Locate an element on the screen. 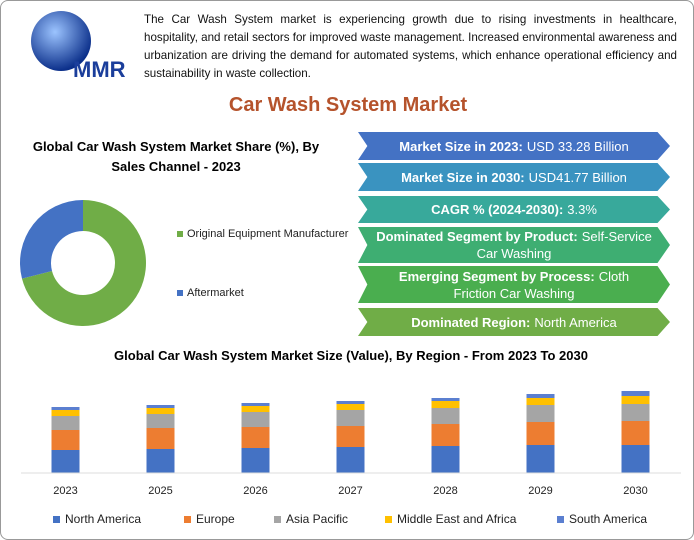 The width and height of the screenshot is (694, 540). info-box-text: Dominated Region: North America is located at coordinates (514, 322).